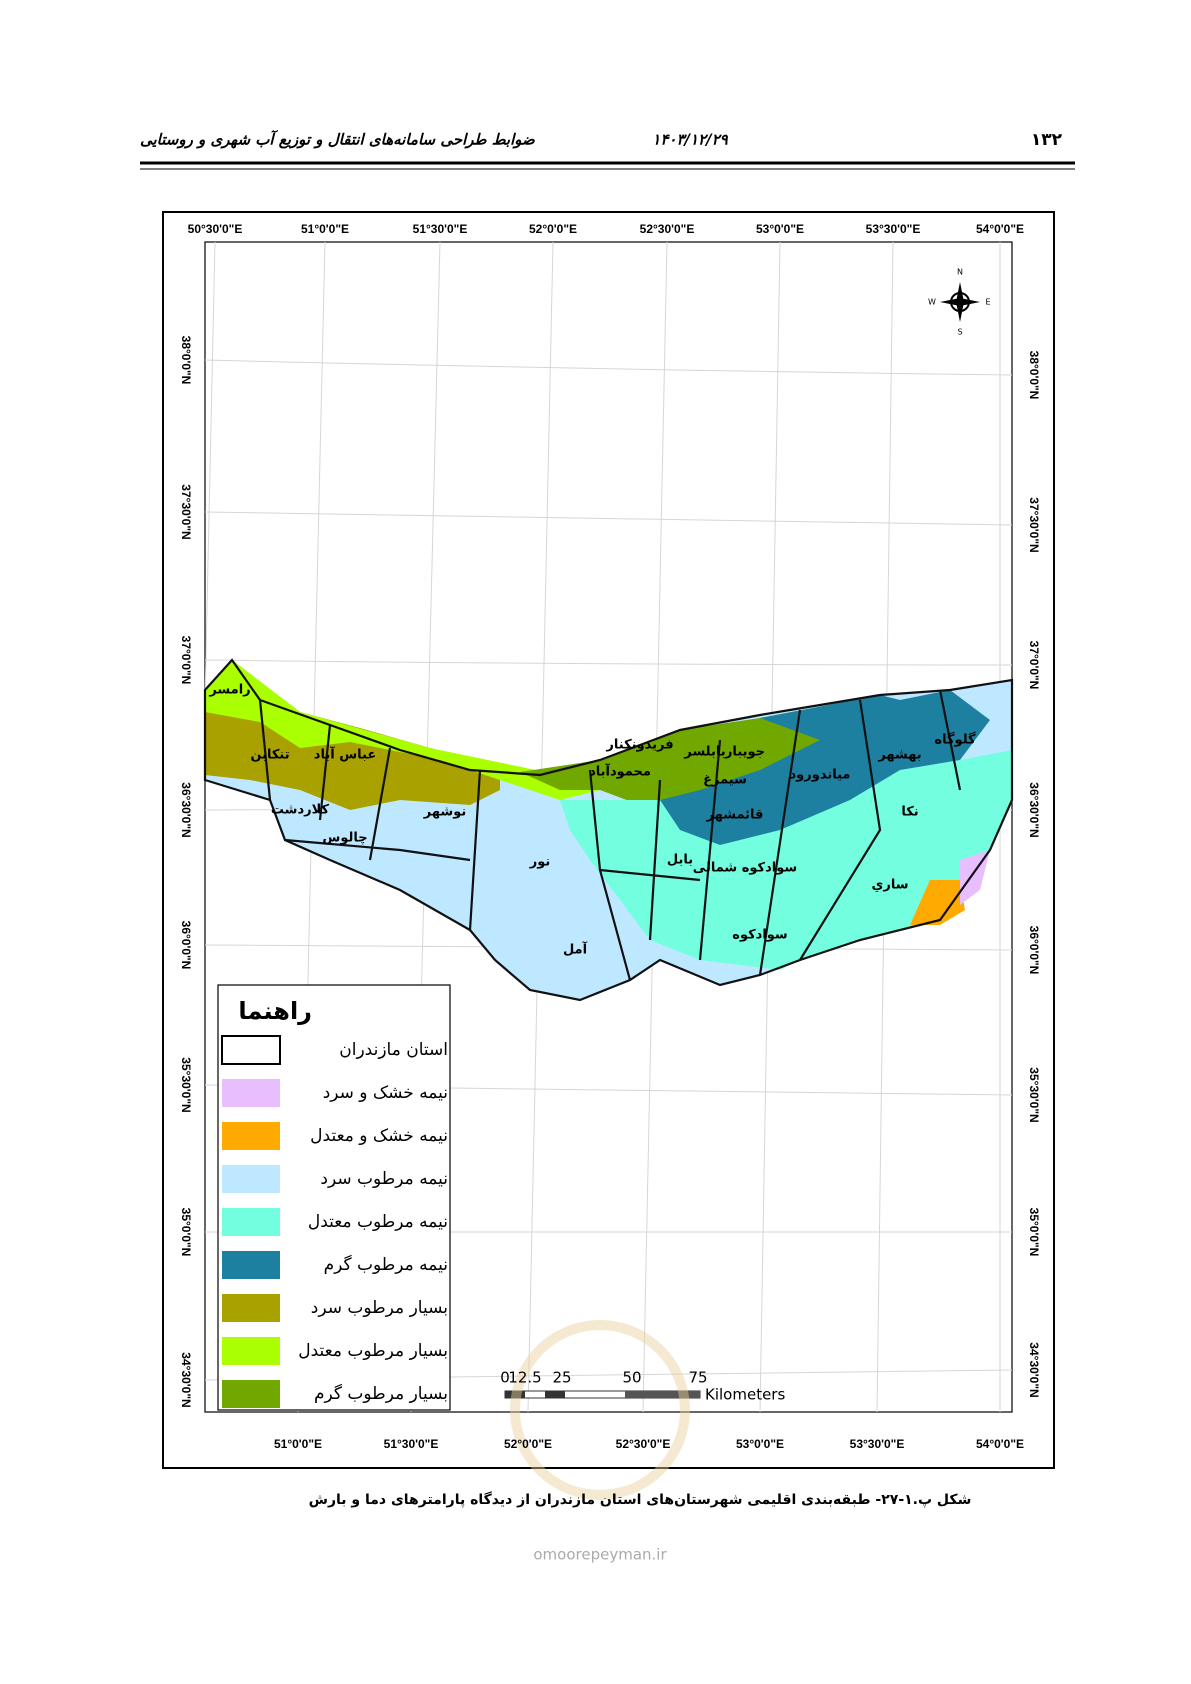 Image resolution: width=1191 pixels, height=1684 pixels. I want to click on legend-label: نیمه خشک و معتدل, so click(379, 1136).